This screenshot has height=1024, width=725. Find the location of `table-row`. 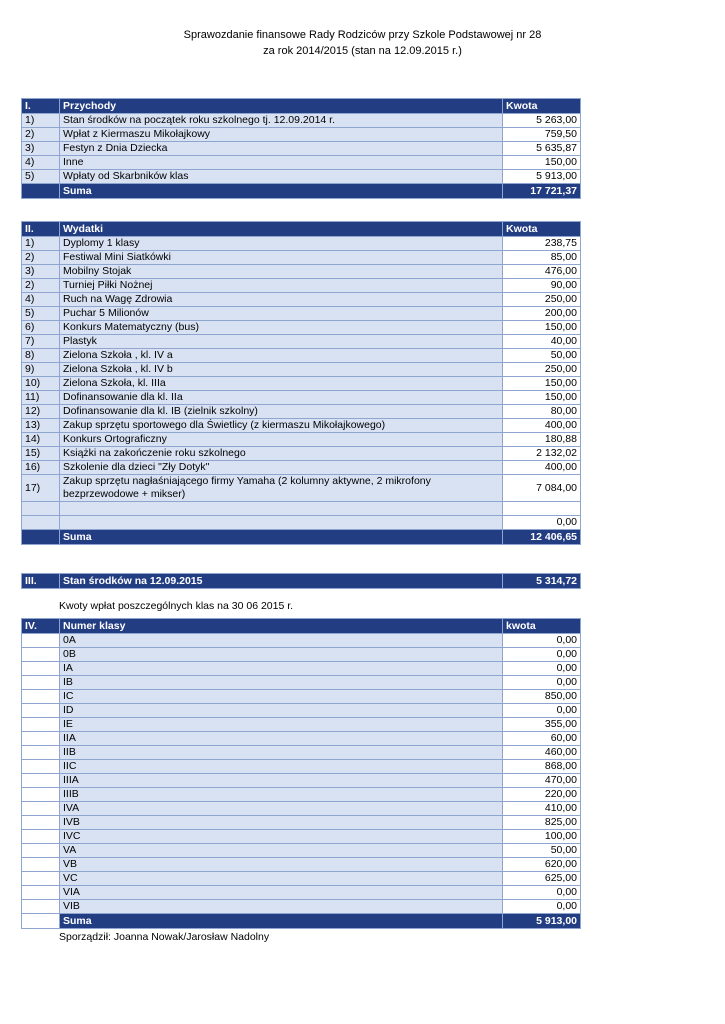

table-row is located at coordinates (301, 508).